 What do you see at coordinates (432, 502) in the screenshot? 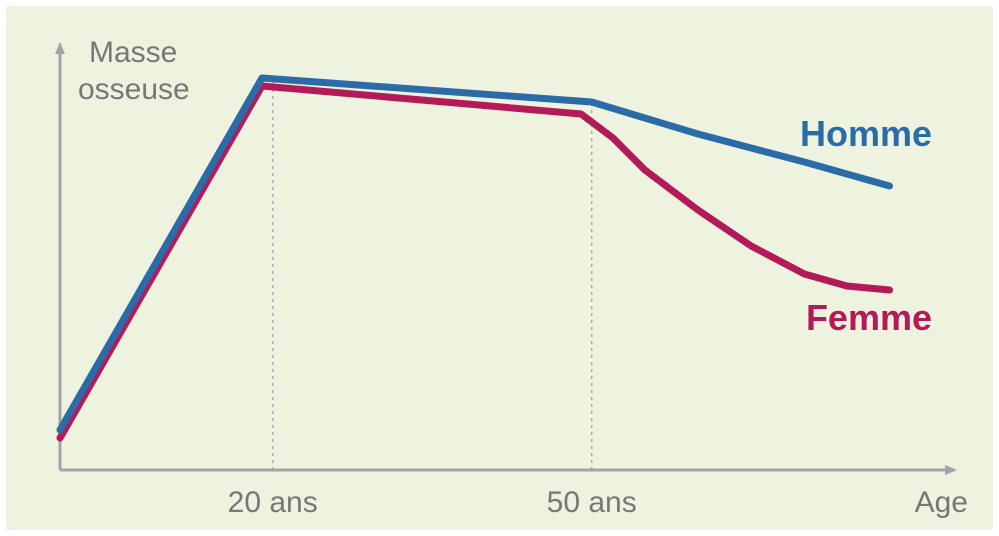
I see `x-tick-labels: 20 ans 50 ans` at bounding box center [432, 502].